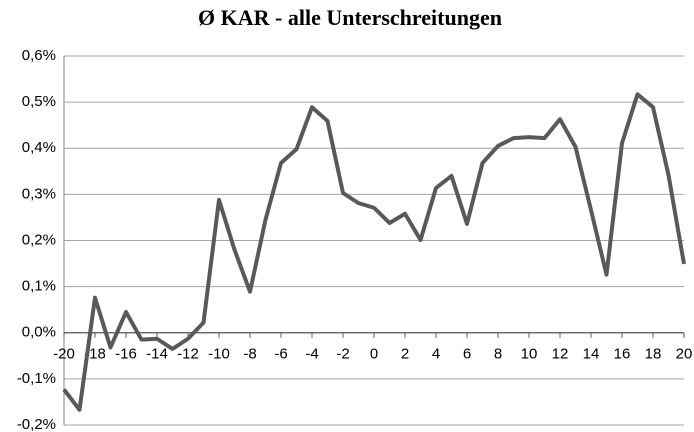  Describe the element at coordinates (64, 354) in the screenshot. I see `x-tick-label: -20` at that location.